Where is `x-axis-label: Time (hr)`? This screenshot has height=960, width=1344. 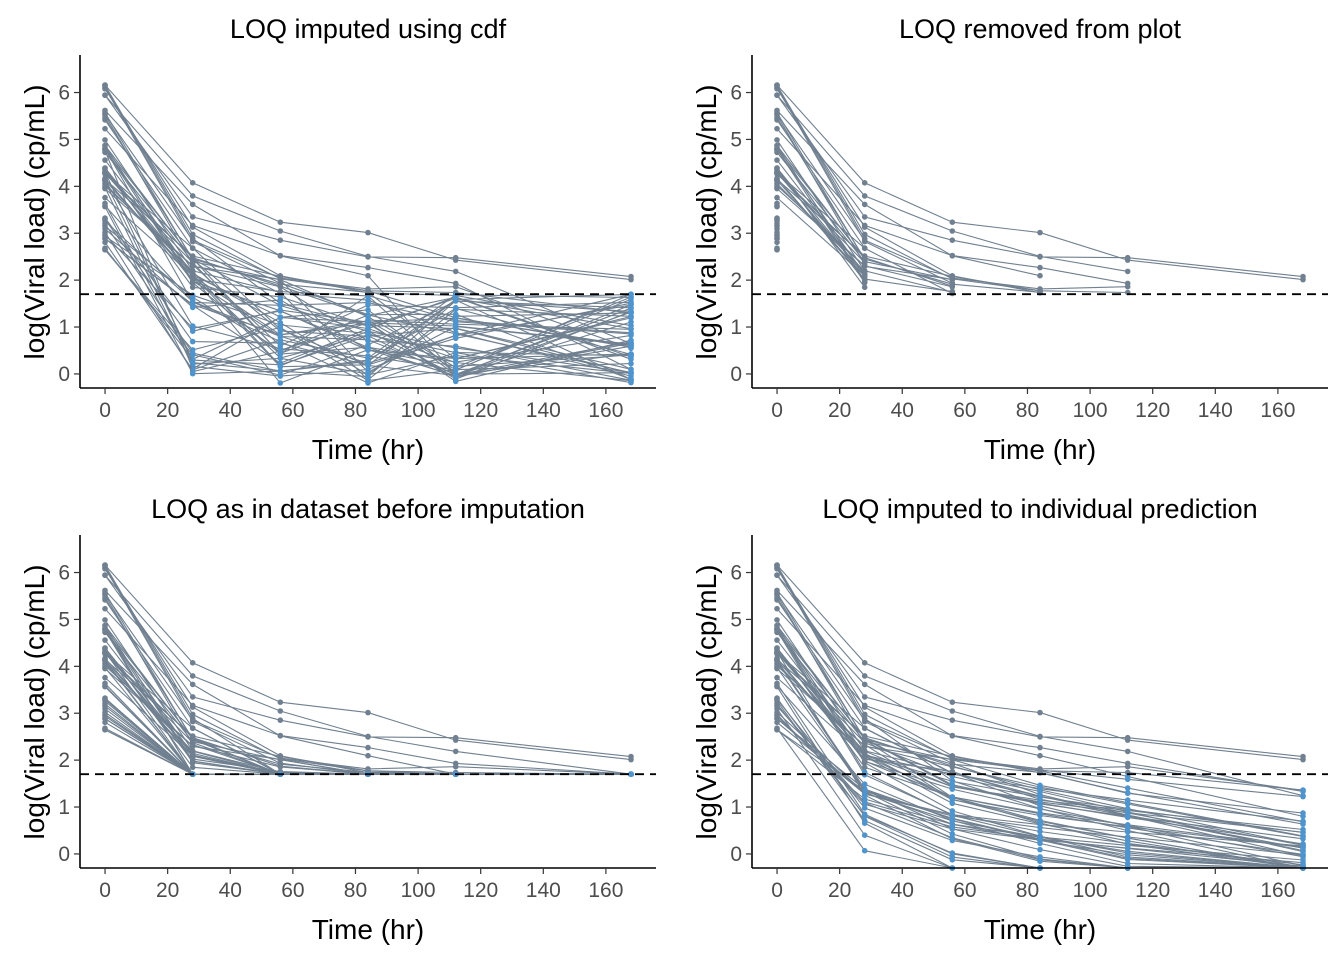 x-axis-label: Time (hr) is located at coordinates (1040, 929).